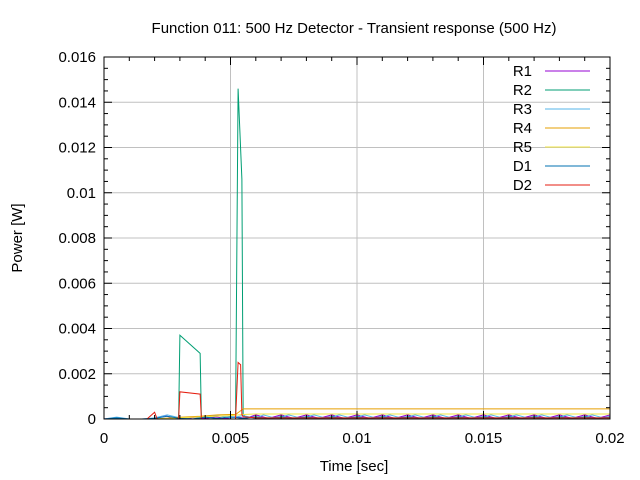 The image size is (640, 480). I want to click on legend-label-r3: R3, so click(522, 109).